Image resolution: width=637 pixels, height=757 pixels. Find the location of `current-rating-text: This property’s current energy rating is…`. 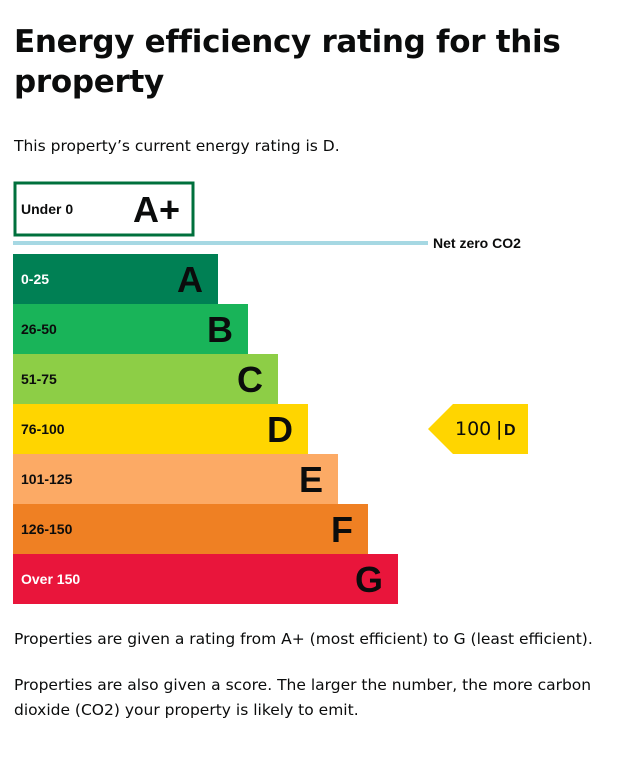

current-rating-text: This property’s current energy rating is… is located at coordinates (177, 146).